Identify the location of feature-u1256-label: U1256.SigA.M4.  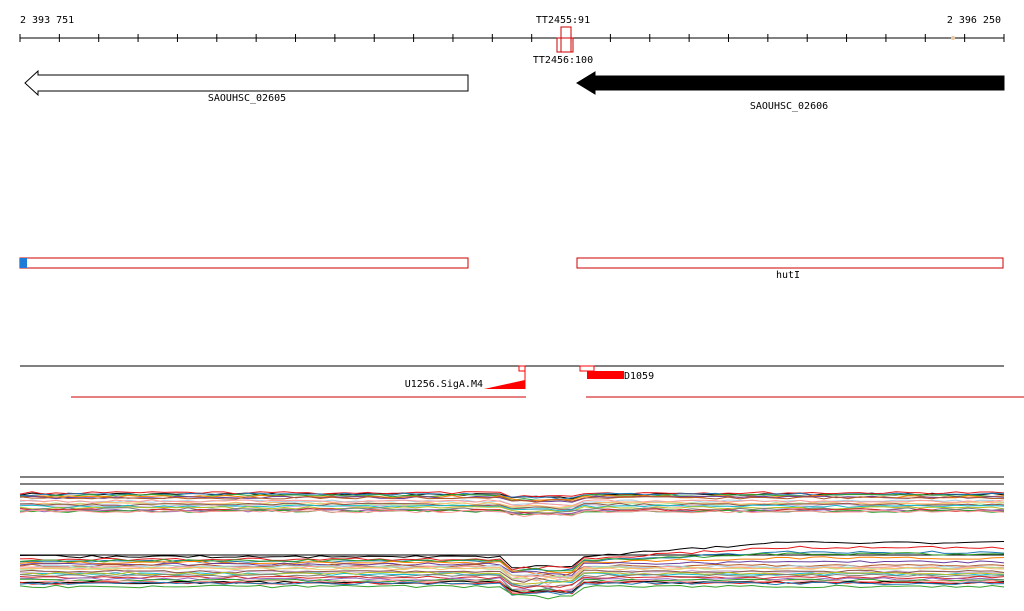
(444, 384).